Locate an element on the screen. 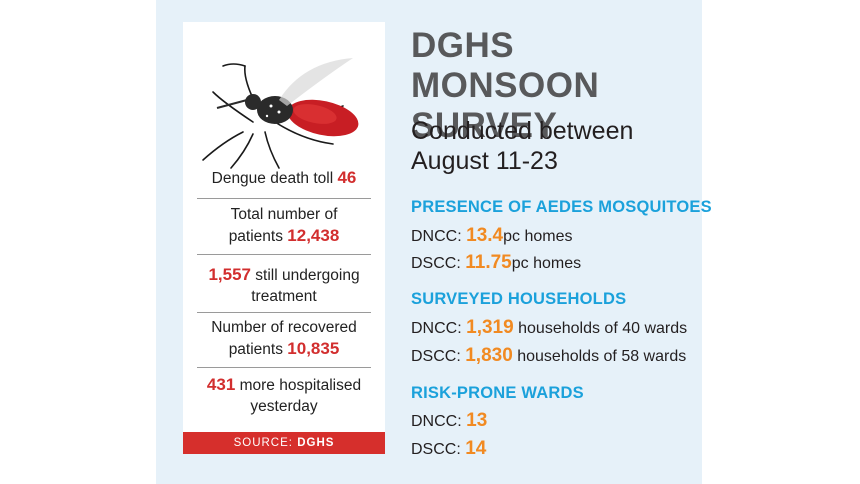 The image size is (860, 484). row-value: 13.4 is located at coordinates (485, 235).